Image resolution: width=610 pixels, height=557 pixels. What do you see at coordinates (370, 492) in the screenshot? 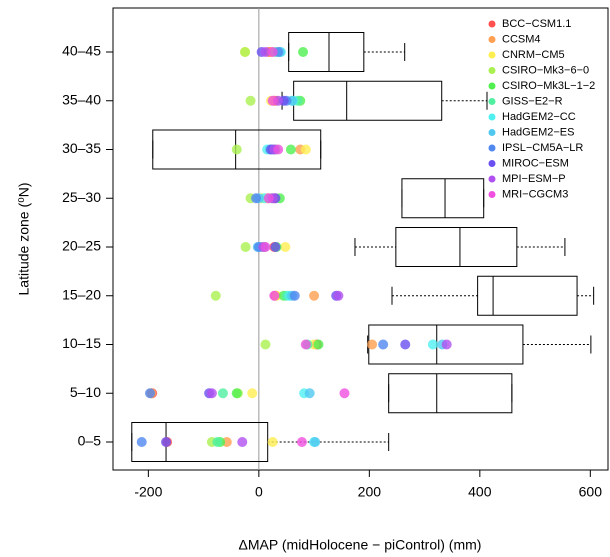
I see `x-tick-label: 200` at bounding box center [370, 492].